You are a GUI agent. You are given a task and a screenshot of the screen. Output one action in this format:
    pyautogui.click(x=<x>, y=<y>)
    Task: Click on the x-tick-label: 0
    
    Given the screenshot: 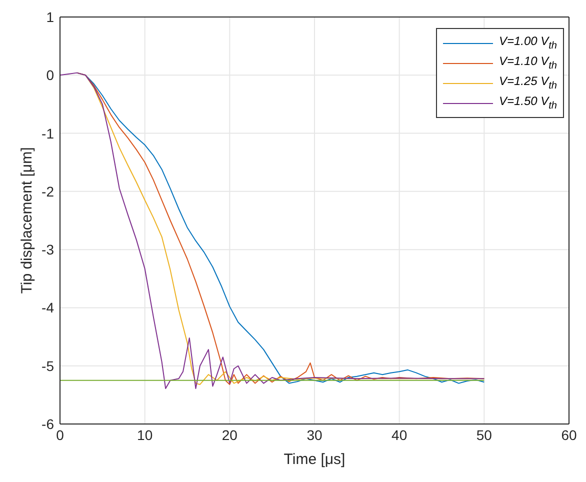 What is the action you would take?
    pyautogui.click(x=60, y=434)
    